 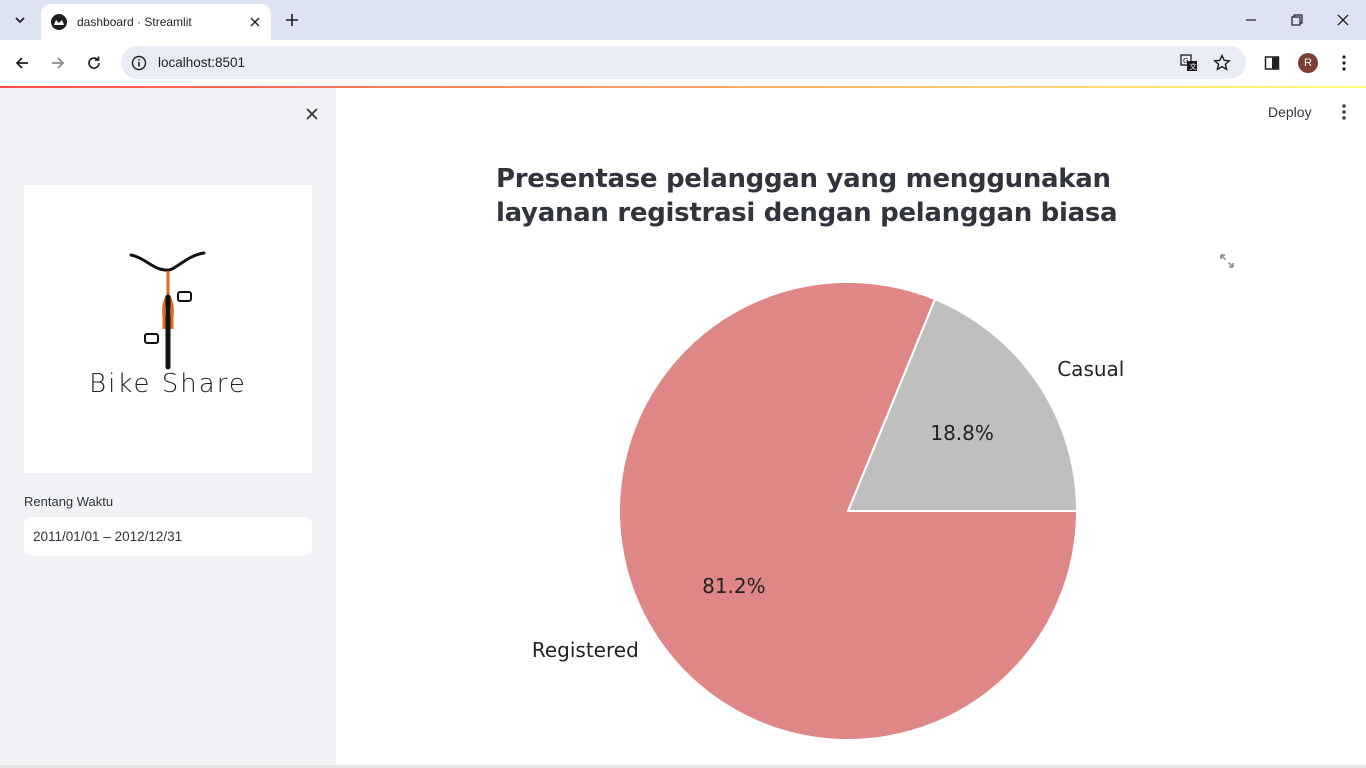 I want to click on pie-value-label: 81.2%, so click(x=734, y=586).